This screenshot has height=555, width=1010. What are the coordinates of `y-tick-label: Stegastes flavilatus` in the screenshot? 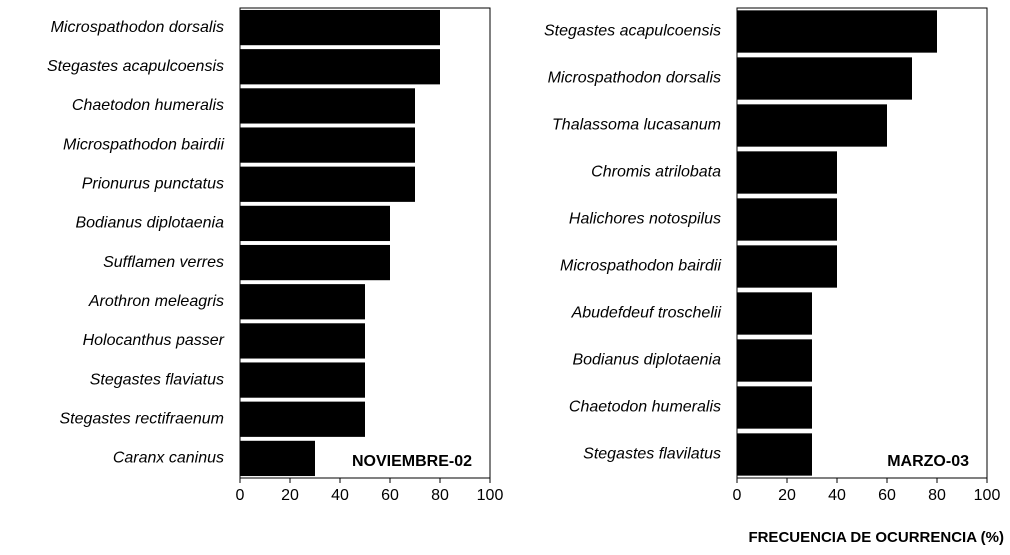 It's located at (652, 454).